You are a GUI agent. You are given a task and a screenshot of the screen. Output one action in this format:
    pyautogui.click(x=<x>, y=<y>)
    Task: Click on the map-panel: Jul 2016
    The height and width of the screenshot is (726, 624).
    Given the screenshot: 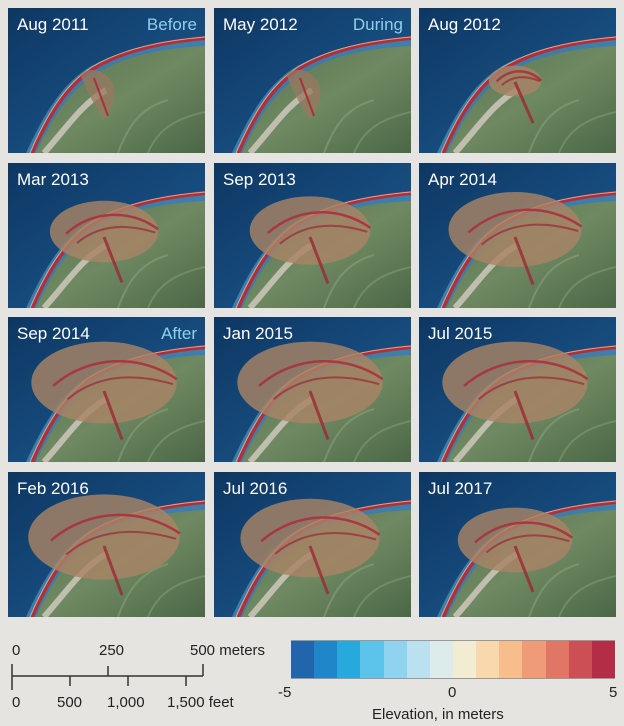 What is the action you would take?
    pyautogui.click(x=312, y=544)
    